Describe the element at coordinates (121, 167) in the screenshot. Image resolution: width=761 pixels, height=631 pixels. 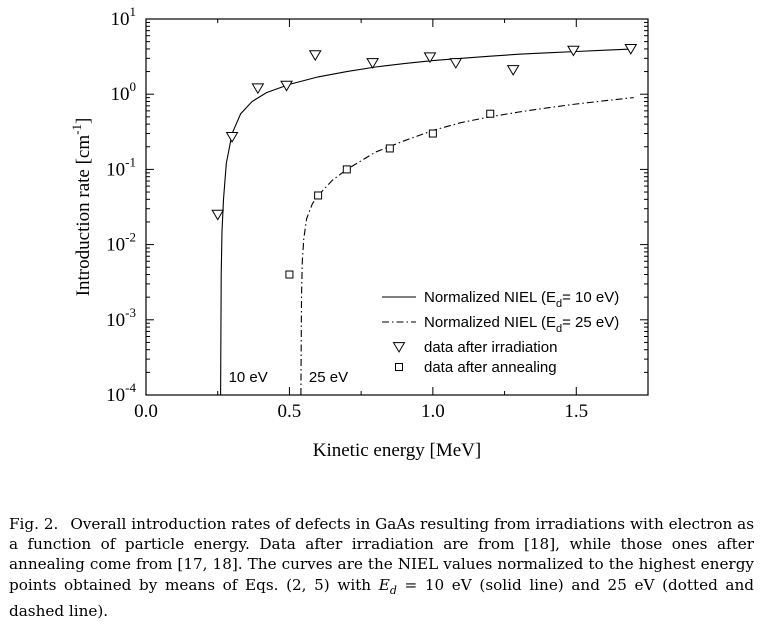
I see `y-tick-label: 10⁻¹` at that location.